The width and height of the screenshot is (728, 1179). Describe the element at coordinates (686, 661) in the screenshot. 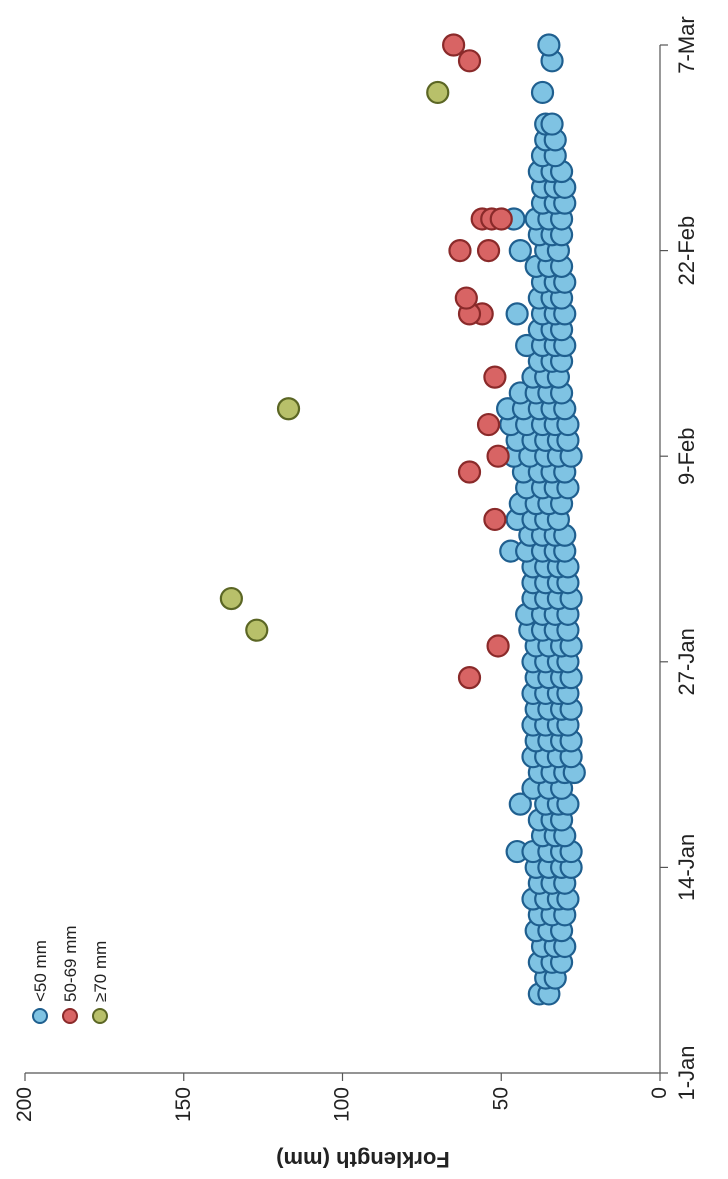

I see `date-tick-label: 27-Jan` at that location.